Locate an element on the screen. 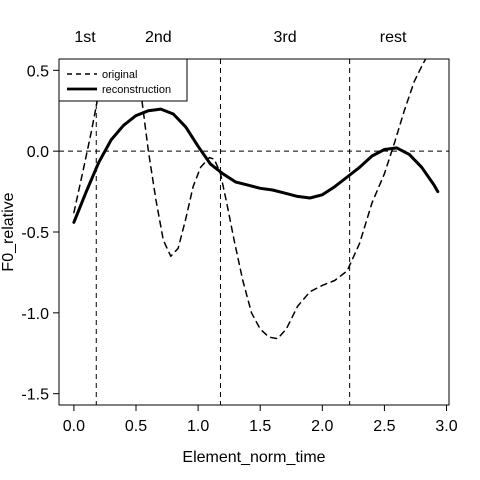 The image size is (480, 480). y-tick-label: -0.5 is located at coordinates (35, 233).